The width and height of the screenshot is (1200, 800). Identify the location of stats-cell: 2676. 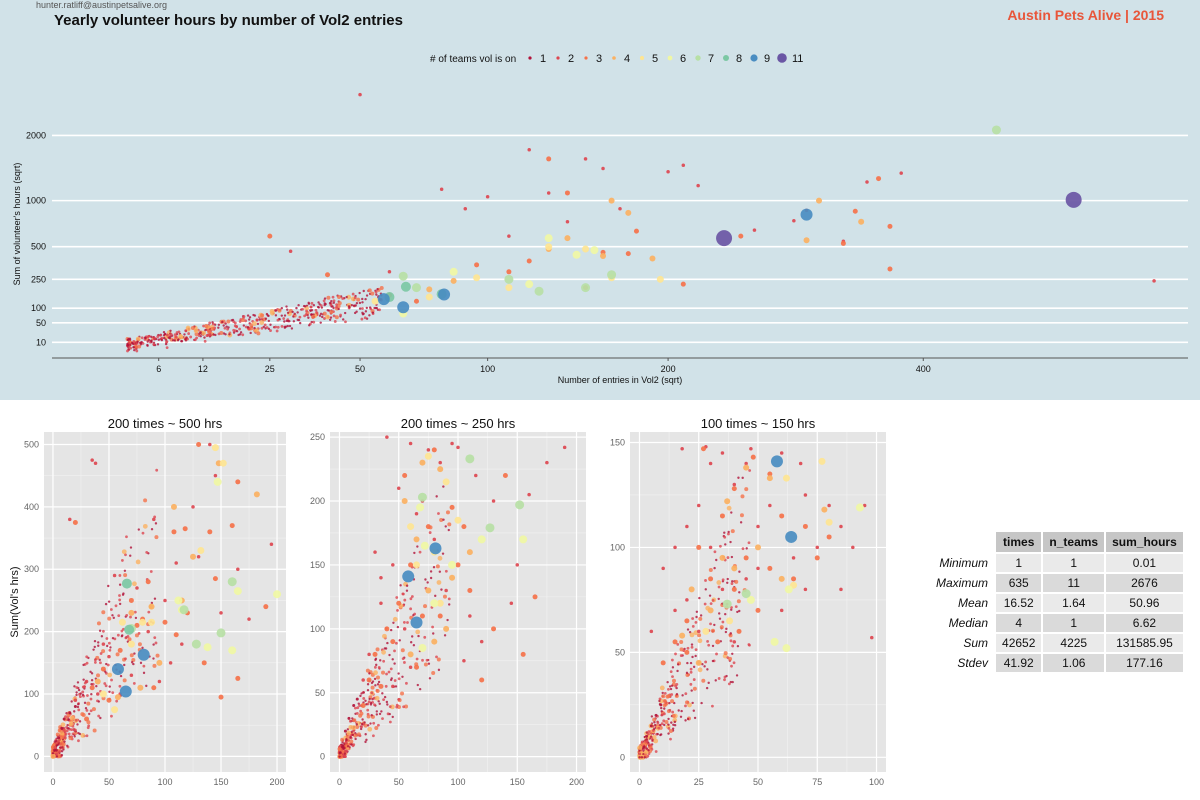
(1144, 583).